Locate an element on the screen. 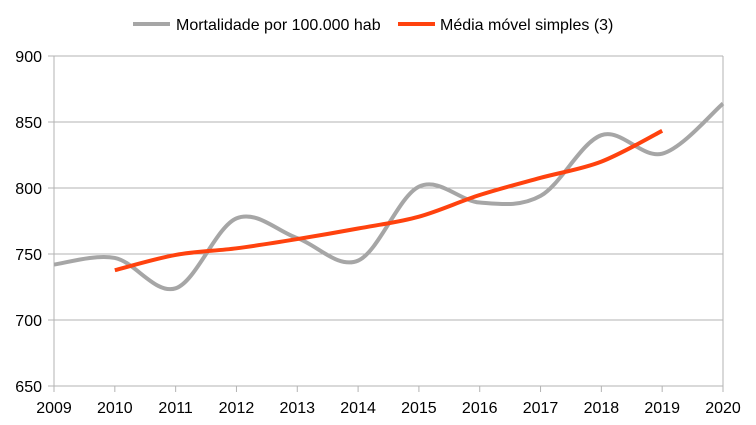 The width and height of the screenshot is (756, 425). x-tick-label: 2016 is located at coordinates (480, 408).